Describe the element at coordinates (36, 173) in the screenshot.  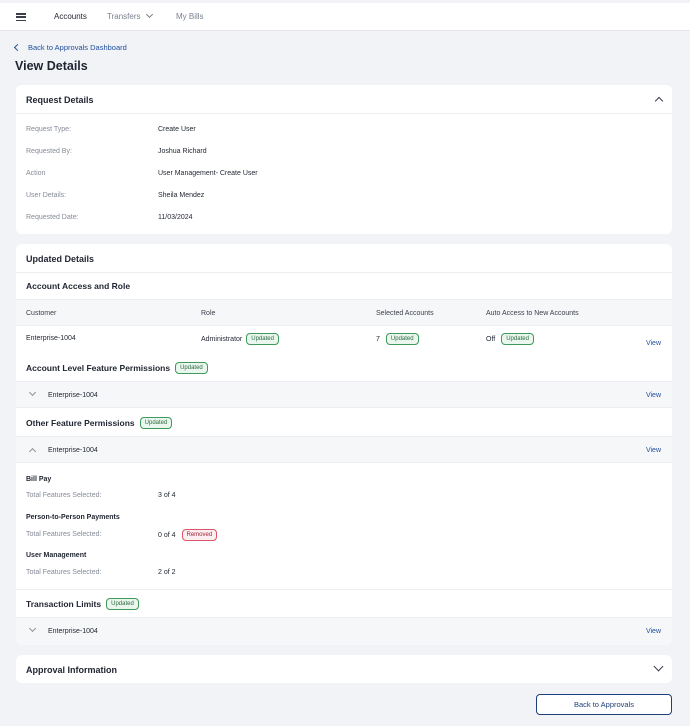
I see `action-label: Action` at that location.